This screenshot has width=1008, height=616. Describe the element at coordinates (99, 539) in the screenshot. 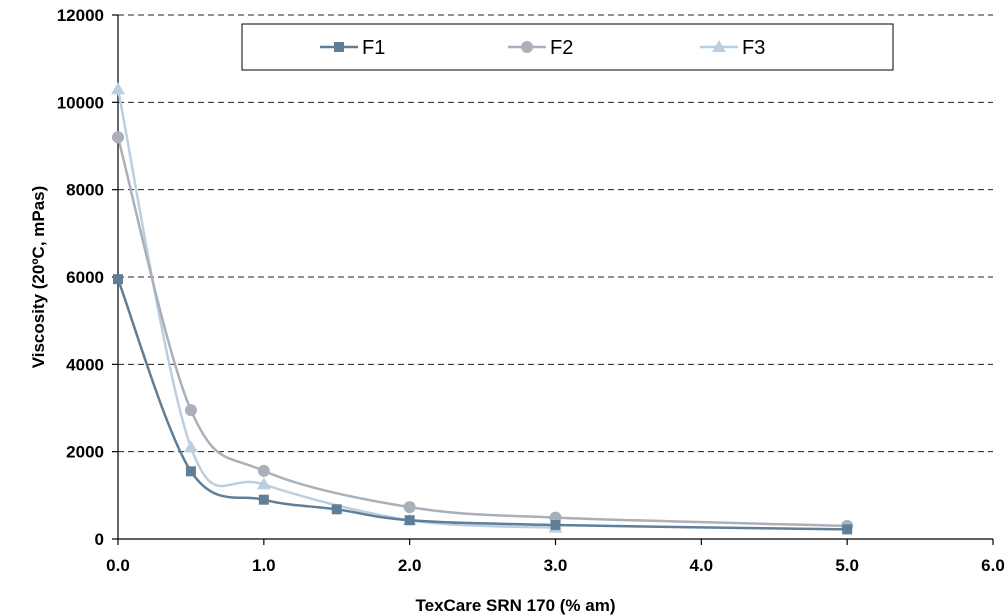

I see `y-tick-label: 0` at that location.